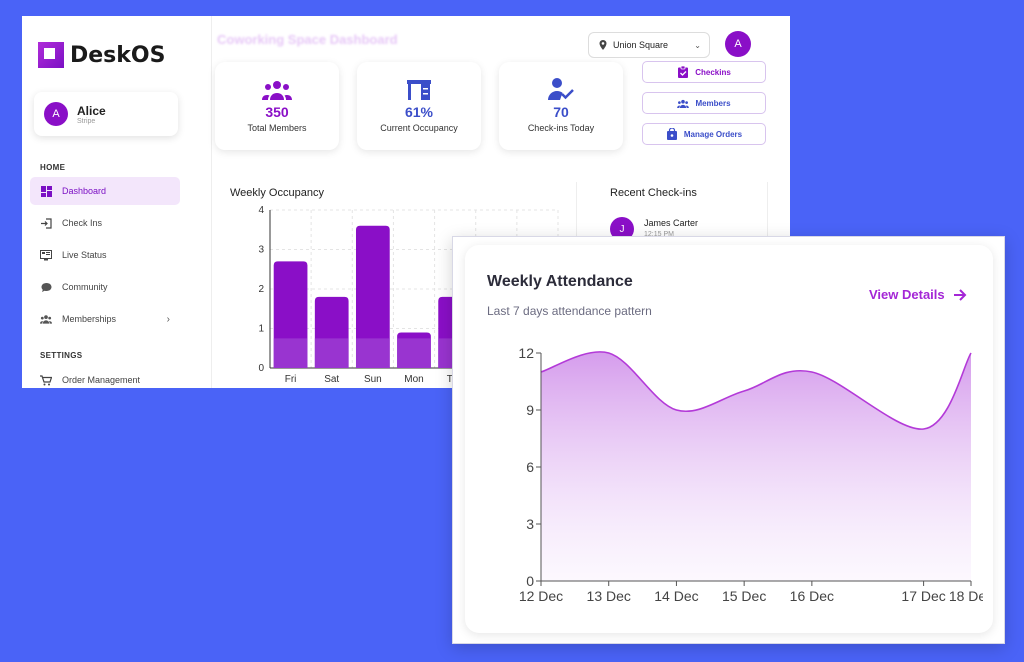  I want to click on sidebar-item-label: Community, so click(85, 287).